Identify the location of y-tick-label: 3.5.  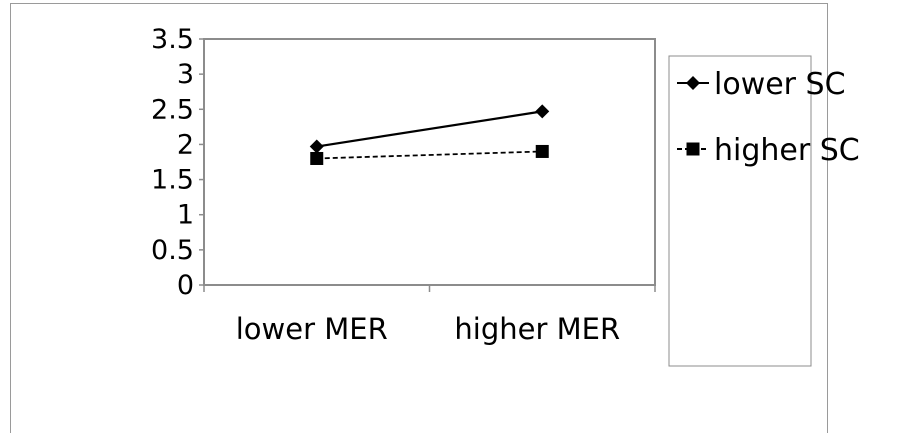
(172, 39).